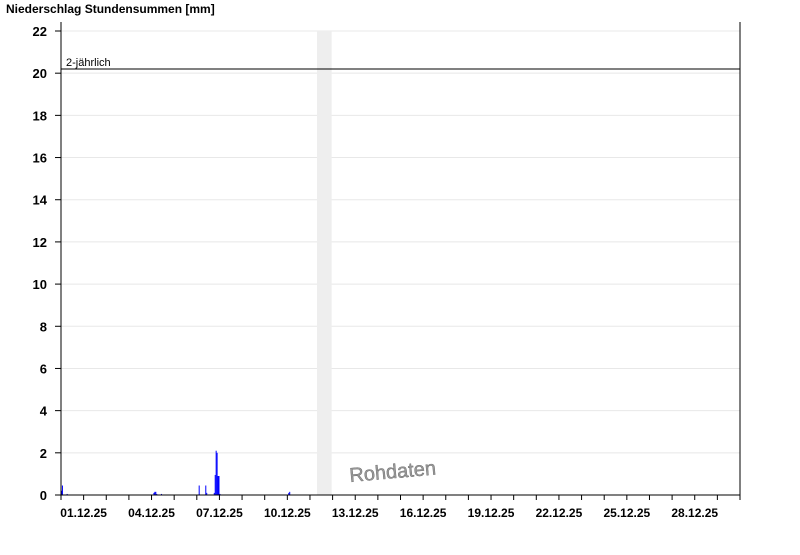 This screenshot has width=800, height=555. What do you see at coordinates (88, 63) in the screenshot?
I see `threshold-label: 2-jährlich` at bounding box center [88, 63].